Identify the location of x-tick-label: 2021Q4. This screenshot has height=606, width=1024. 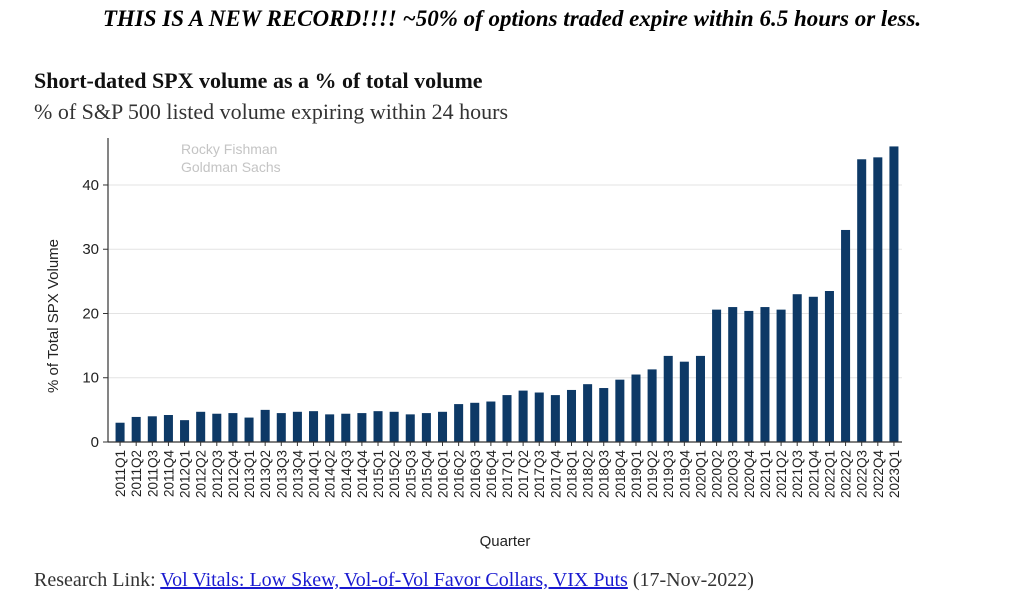
(813, 474).